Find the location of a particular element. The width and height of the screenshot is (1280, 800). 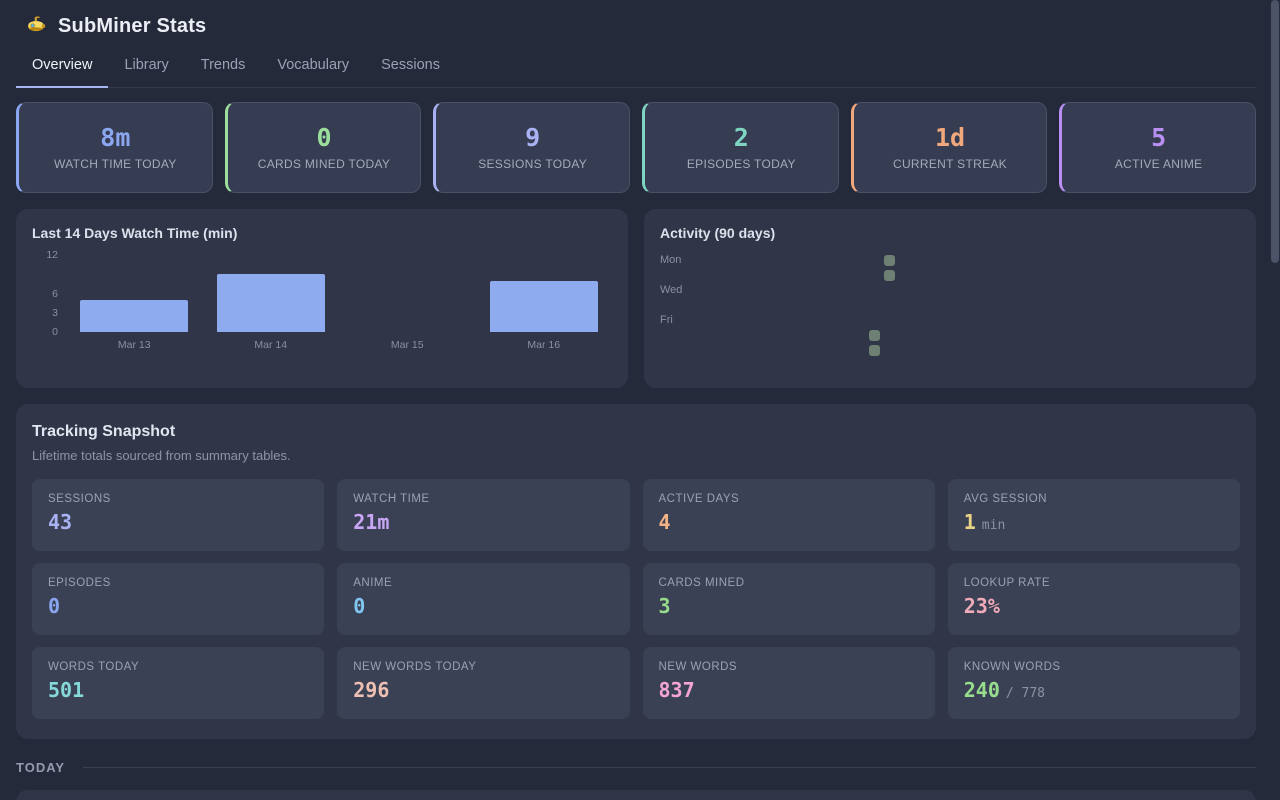

tab-sessions: Sessions is located at coordinates (410, 65).